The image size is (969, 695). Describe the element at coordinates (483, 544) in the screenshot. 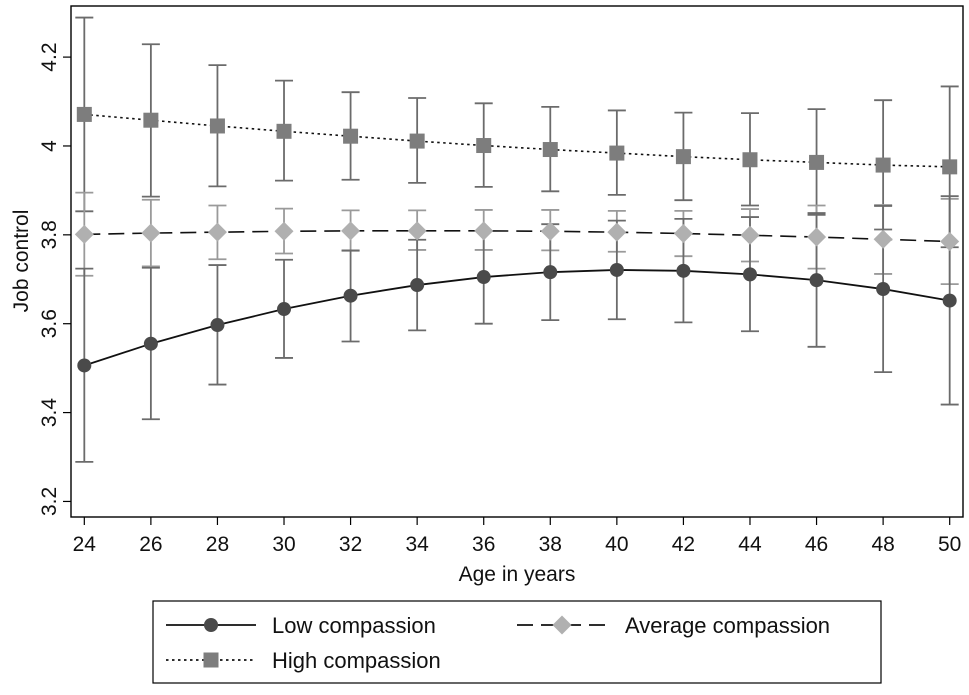

I see `x-tick-label: 36` at that location.